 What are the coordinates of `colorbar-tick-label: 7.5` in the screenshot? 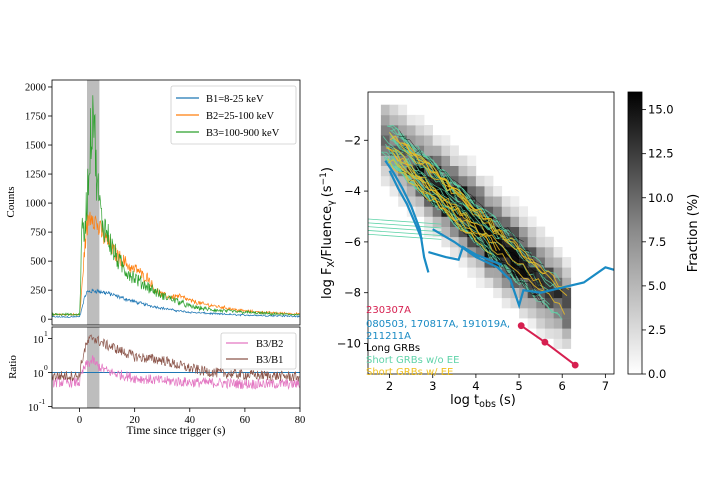 It's located at (657, 242).